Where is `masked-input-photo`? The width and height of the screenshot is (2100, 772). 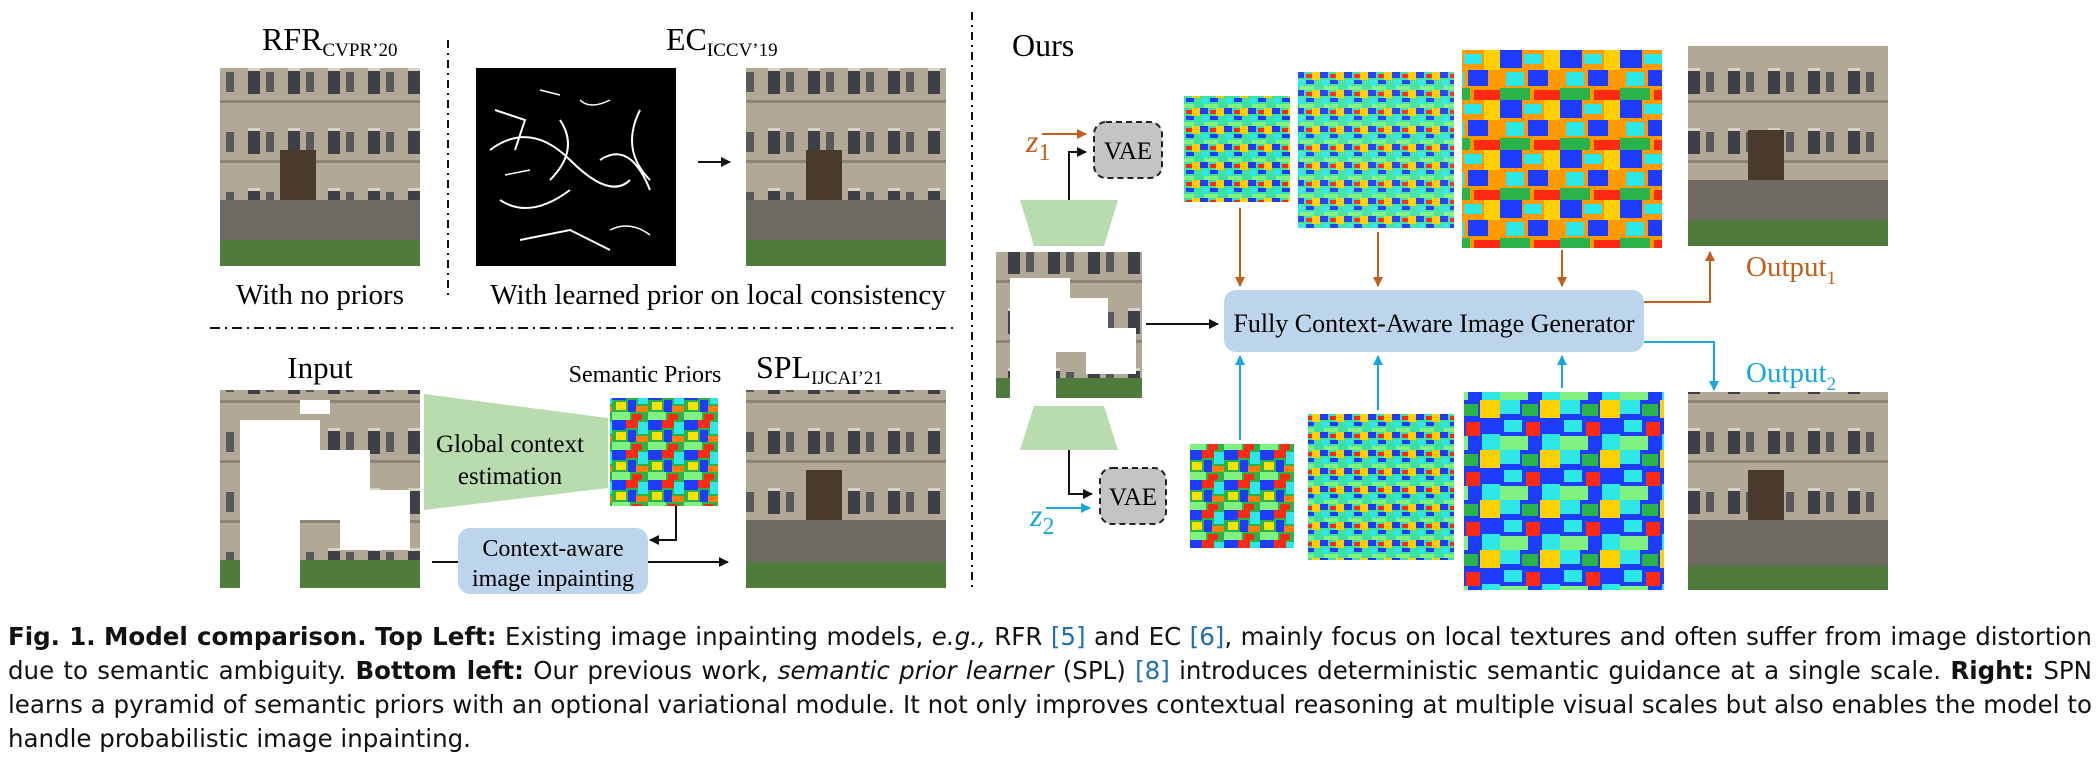
masked-input-photo is located at coordinates (320, 495).